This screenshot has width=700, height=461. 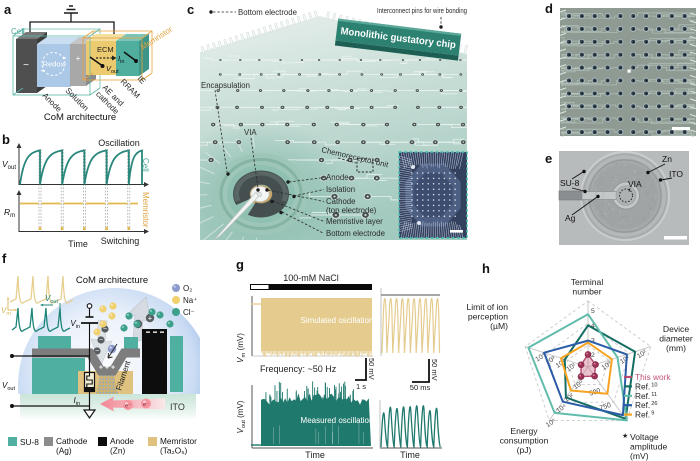 What do you see at coordinates (593, 341) in the screenshot?
I see `tick-label: 3` at bounding box center [593, 341].